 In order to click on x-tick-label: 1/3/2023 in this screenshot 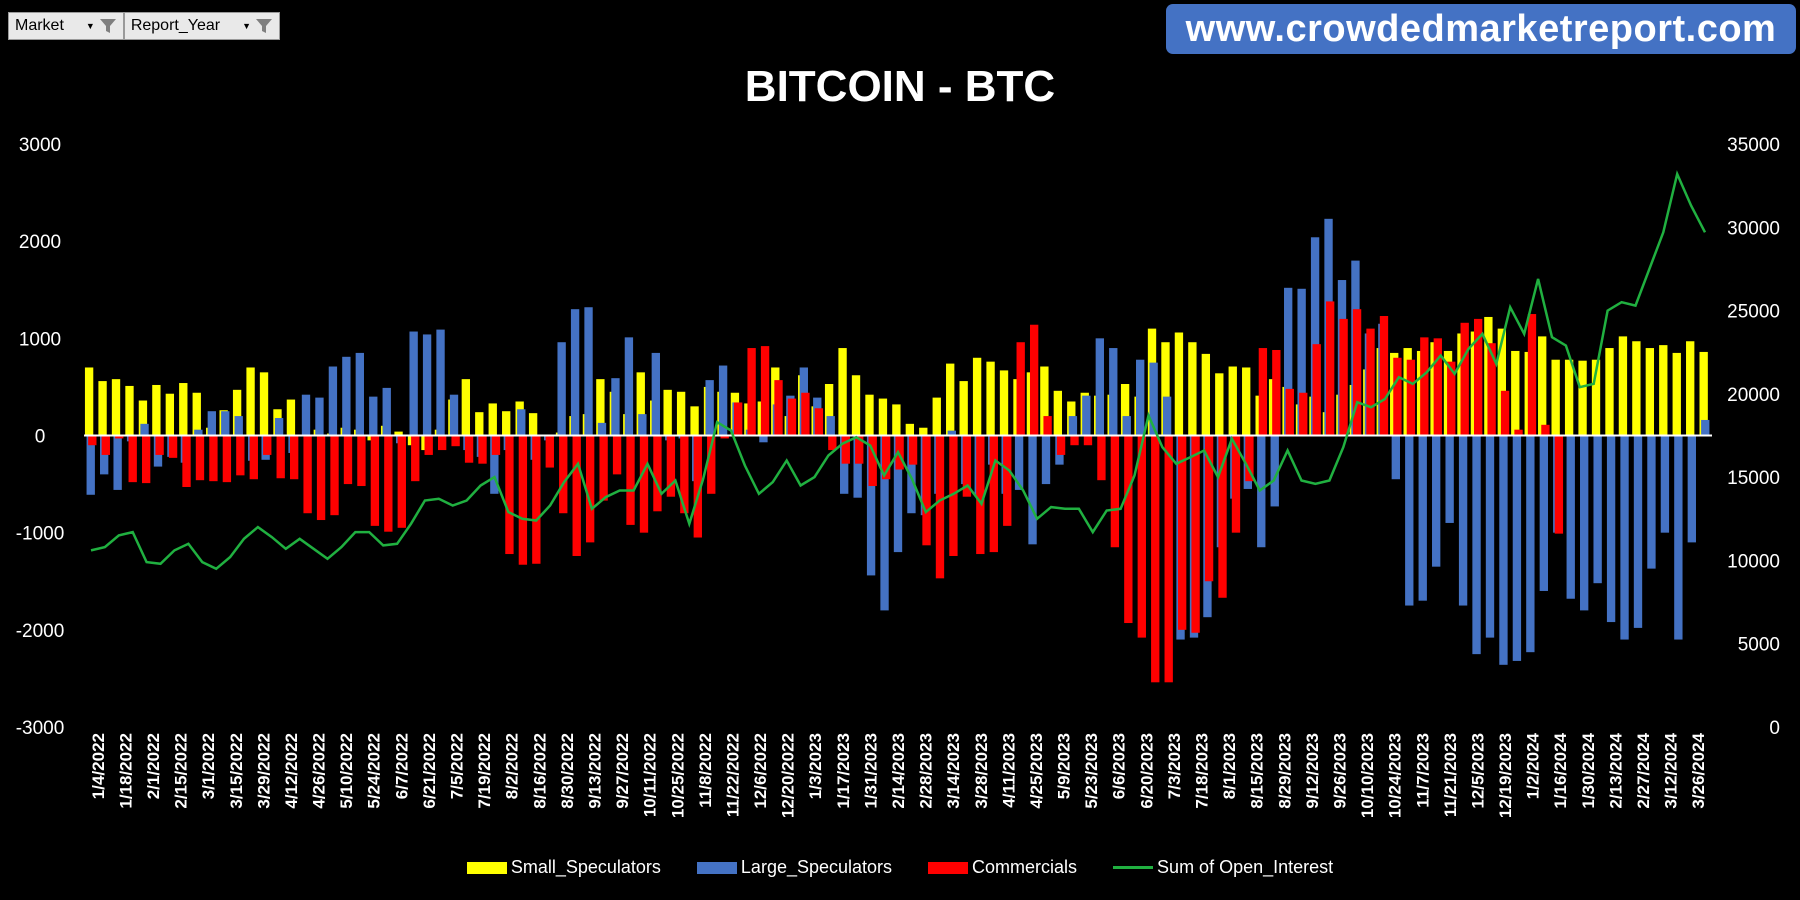, I will do `click(815, 766)`.